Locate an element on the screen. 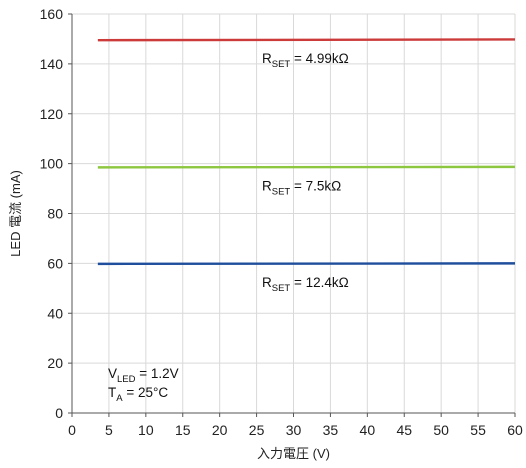 The image size is (526, 468). y-tick-labels: 0 20 40 60 80 100 120 140 160 is located at coordinates (56, 213).